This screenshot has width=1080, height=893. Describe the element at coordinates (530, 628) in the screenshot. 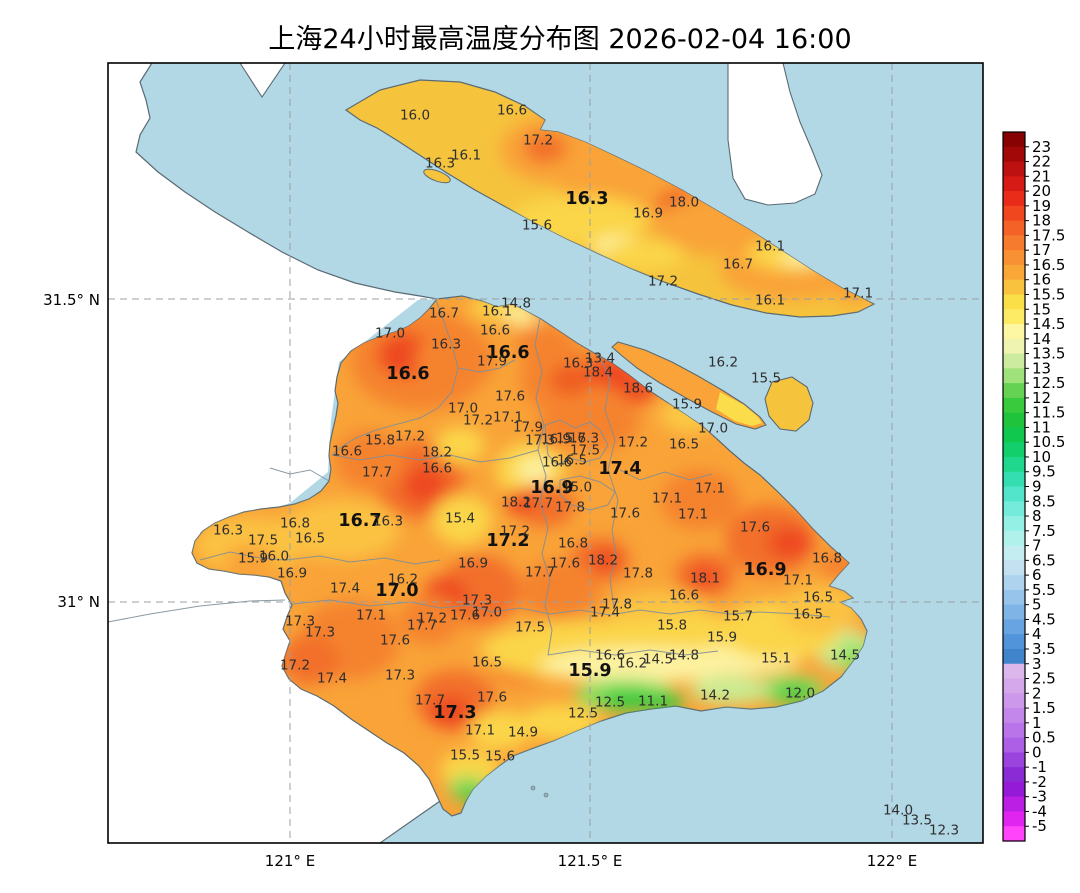

I see `temp-label: 17.5` at that location.